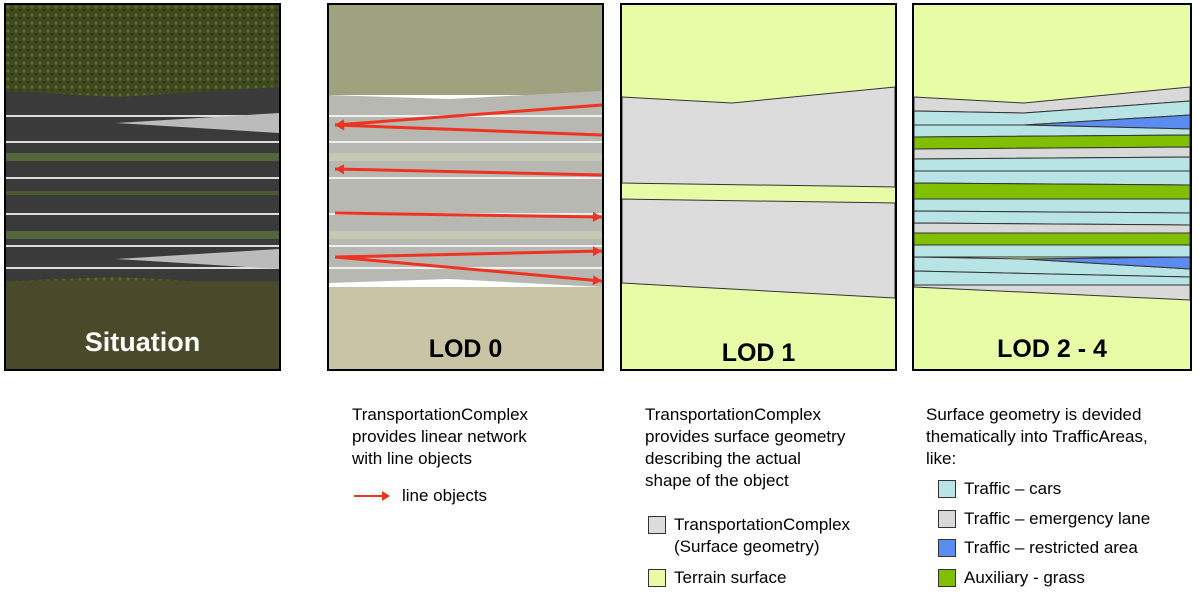  I want to click on lod1-panel: LOD 1, so click(758, 187).